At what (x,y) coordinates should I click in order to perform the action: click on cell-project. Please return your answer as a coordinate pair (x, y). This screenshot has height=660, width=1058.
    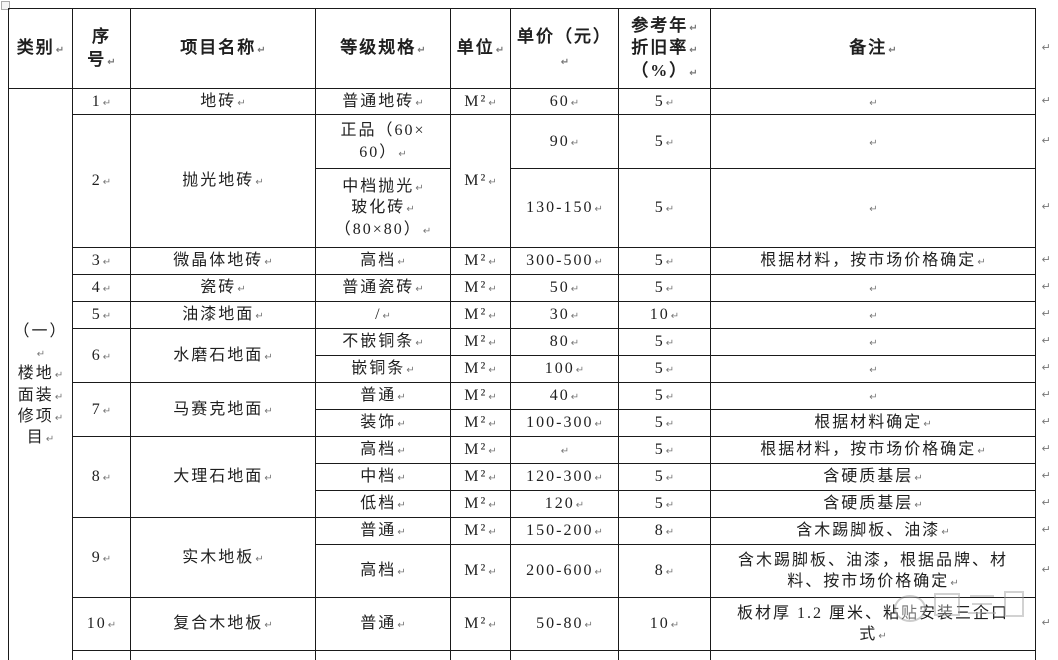
    Looking at the image, I should click on (223, 655).